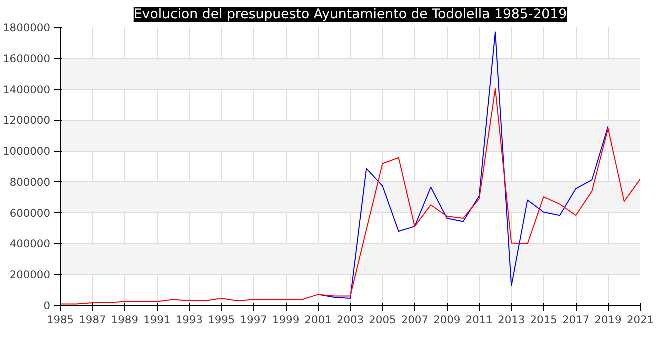 Image resolution: width=660 pixels, height=350 pixels. I want to click on y-tick-label: 0, so click(47, 306).